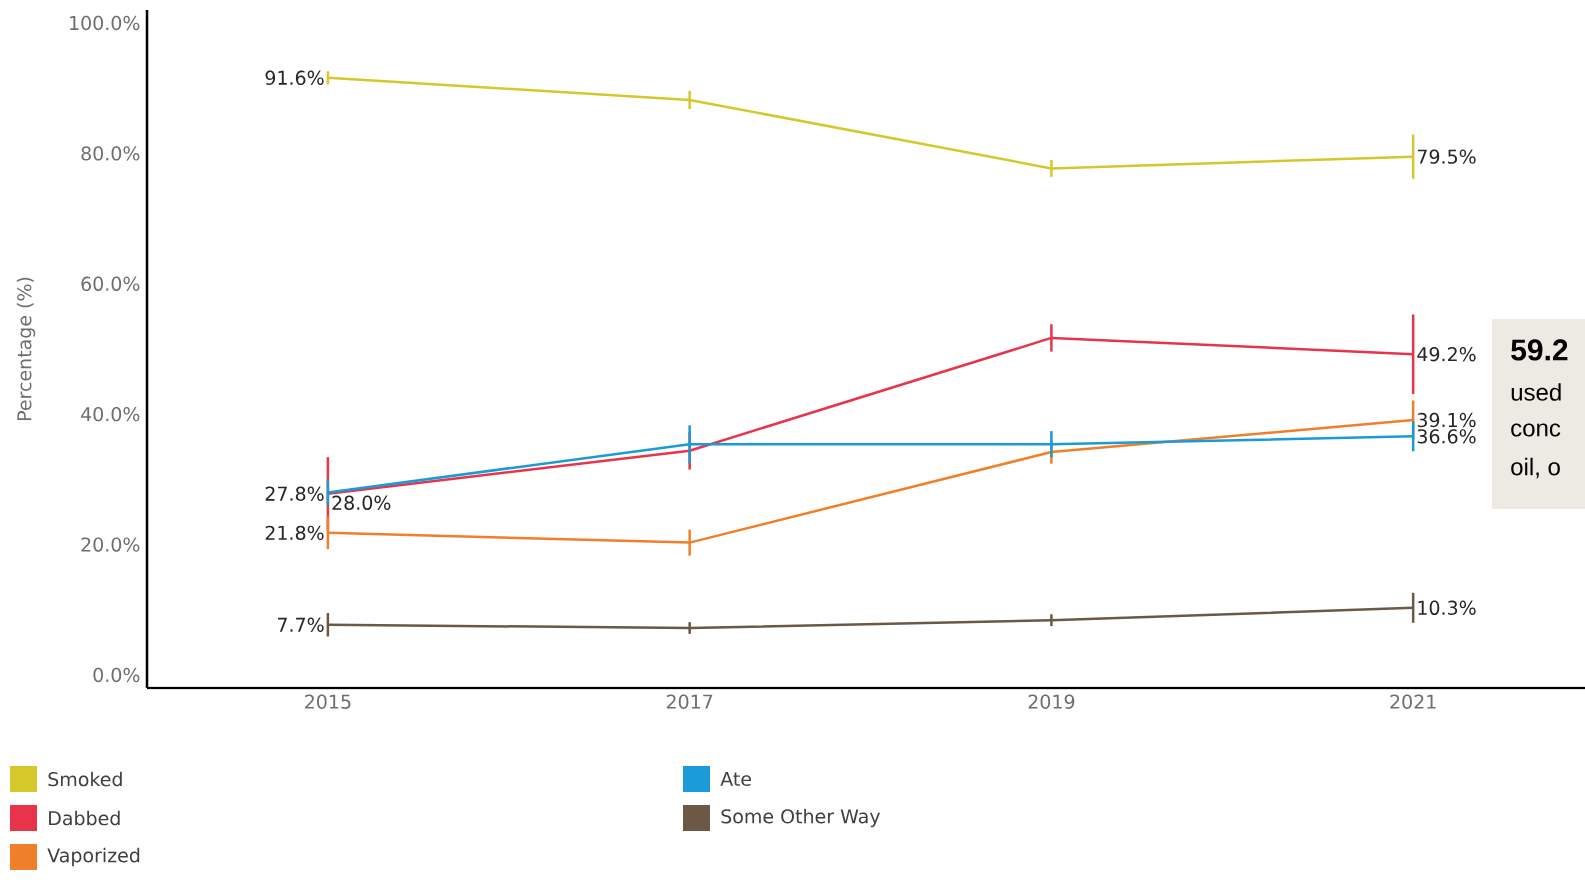 This screenshot has width=1585, height=880. Describe the element at coordinates (294, 77) in the screenshot. I see `data-label: 91.6%` at that location.